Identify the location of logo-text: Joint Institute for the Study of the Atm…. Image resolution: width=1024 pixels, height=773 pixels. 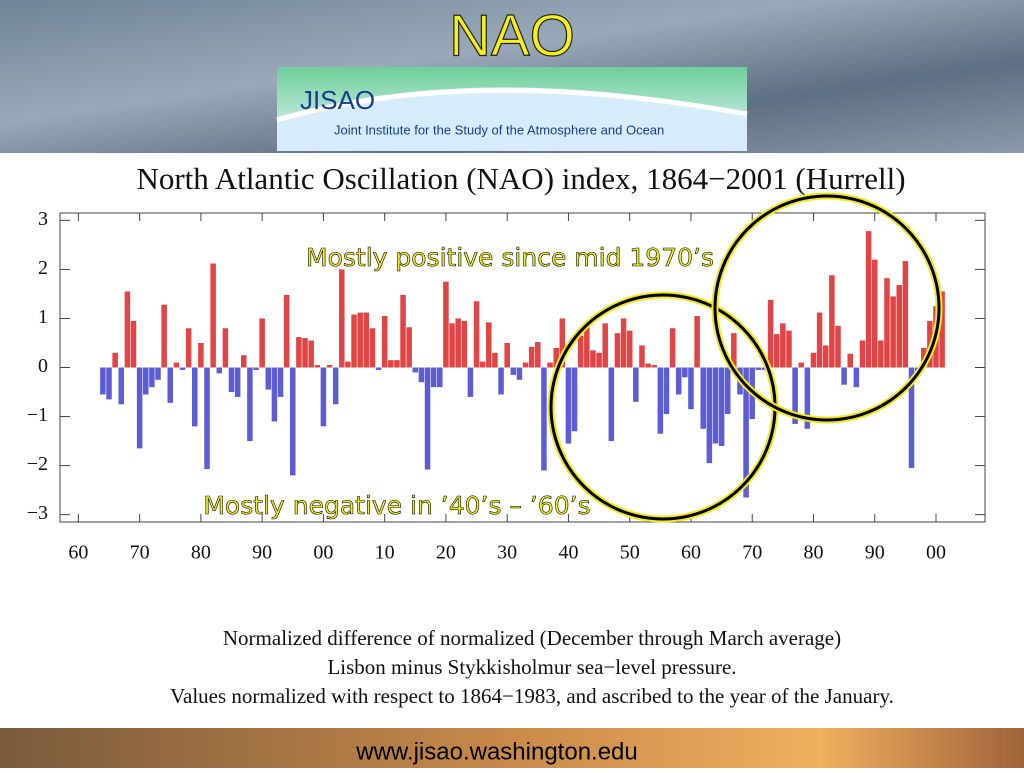
(499, 129).